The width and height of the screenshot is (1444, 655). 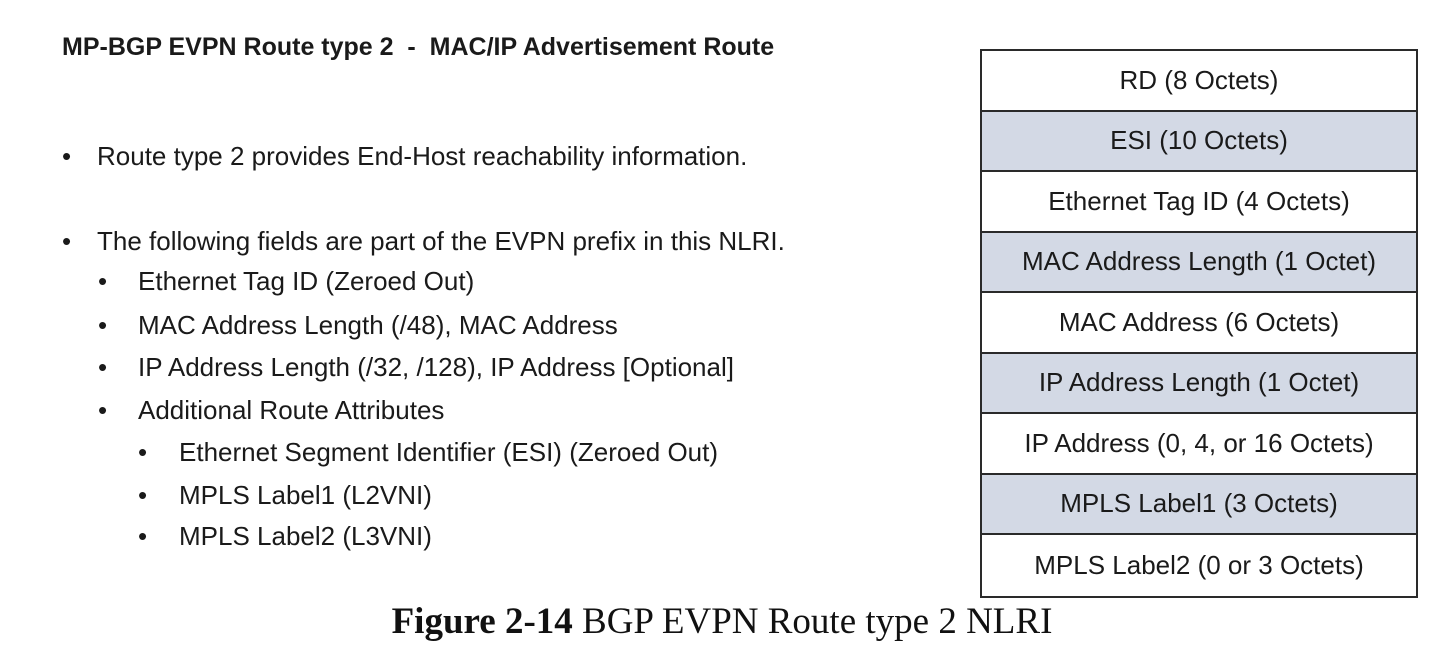 I want to click on bullet-text: MAC Address Length (/48), MAC Address, so click(x=378, y=325).